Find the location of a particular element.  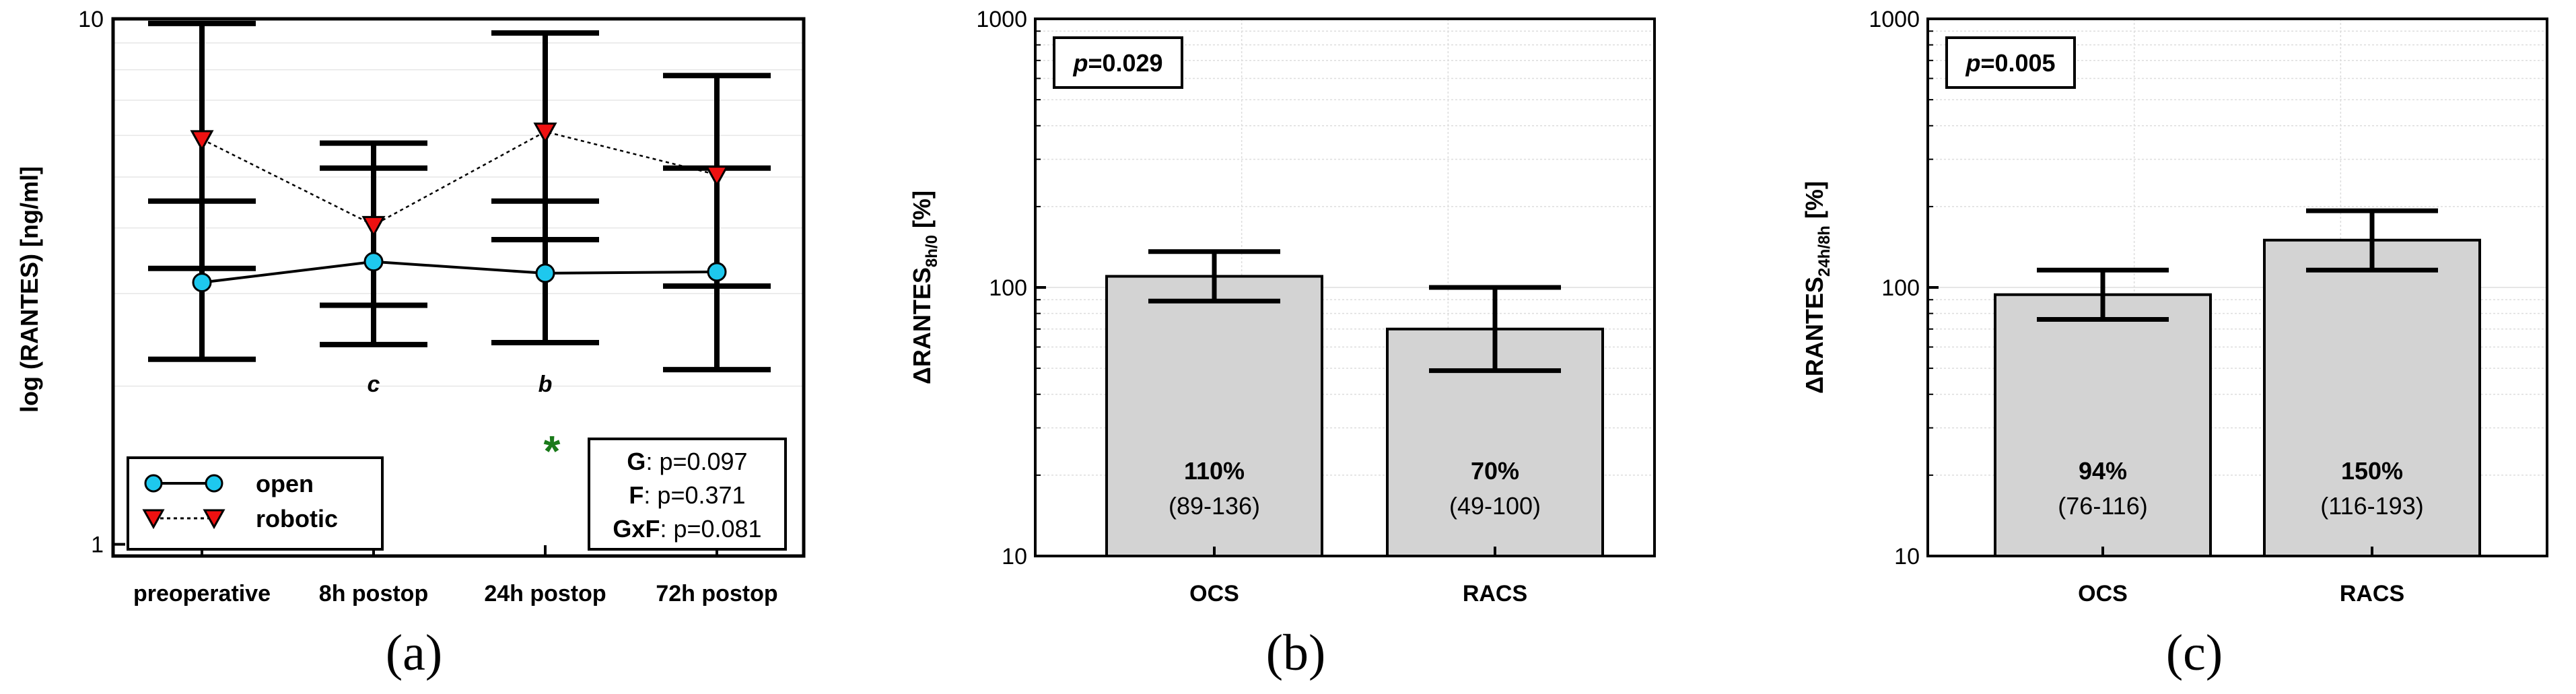

bar-range-label: (49-100) is located at coordinates (1495, 506).